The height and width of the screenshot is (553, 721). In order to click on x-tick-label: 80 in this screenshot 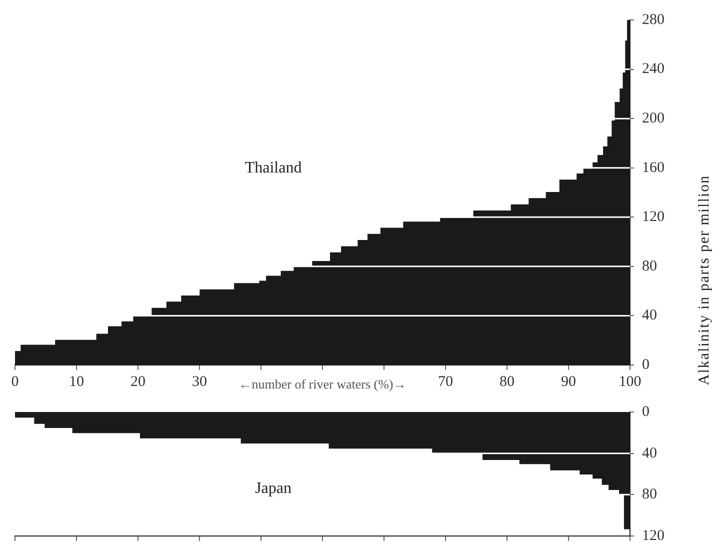, I will do `click(507, 382)`.